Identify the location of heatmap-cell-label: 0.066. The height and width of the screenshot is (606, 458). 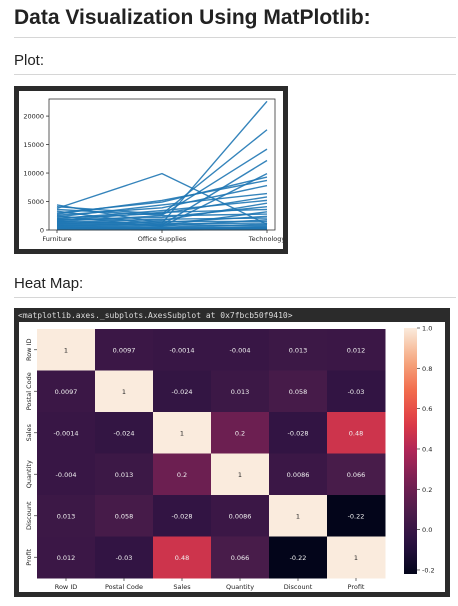
(356, 475).